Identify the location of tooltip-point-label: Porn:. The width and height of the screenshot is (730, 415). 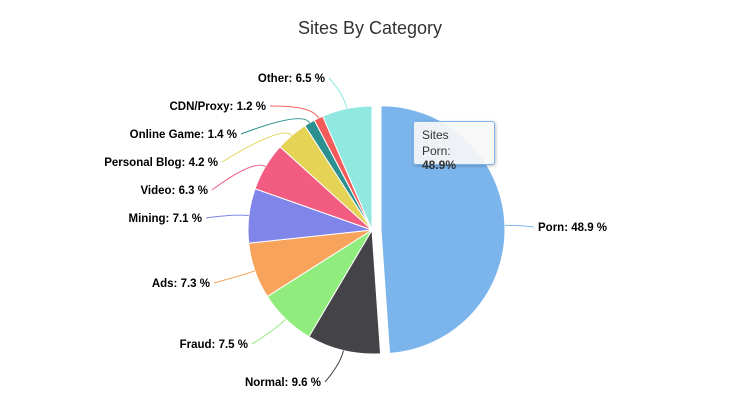
(436, 151).